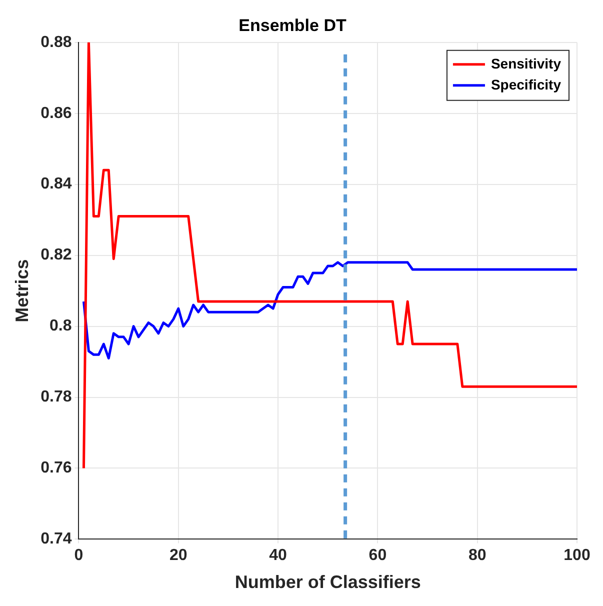  I want to click on x-tick-label: 80, so click(477, 555).